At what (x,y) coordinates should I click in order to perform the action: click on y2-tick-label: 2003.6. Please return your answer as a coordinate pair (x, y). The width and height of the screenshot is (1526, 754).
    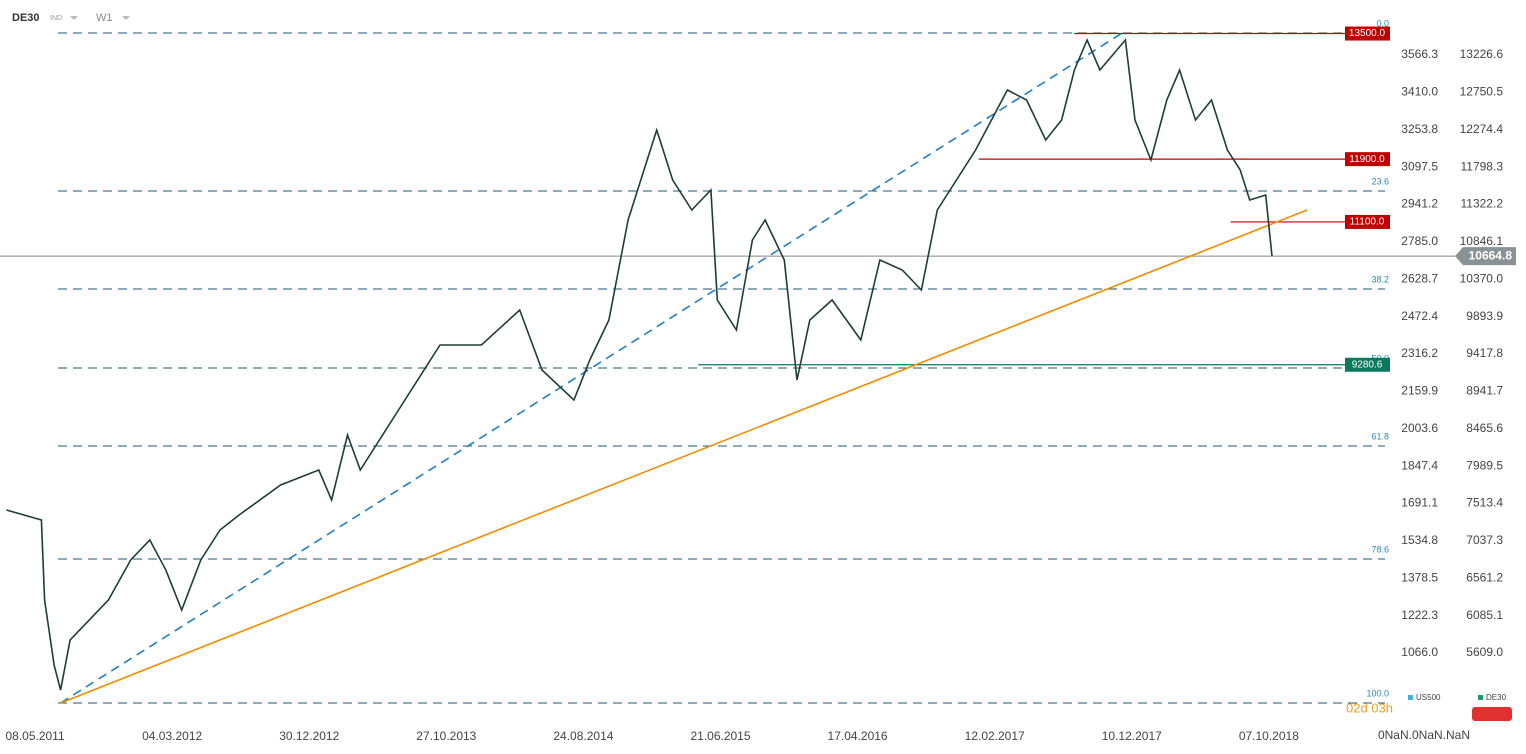
    Looking at the image, I should click on (1419, 428).